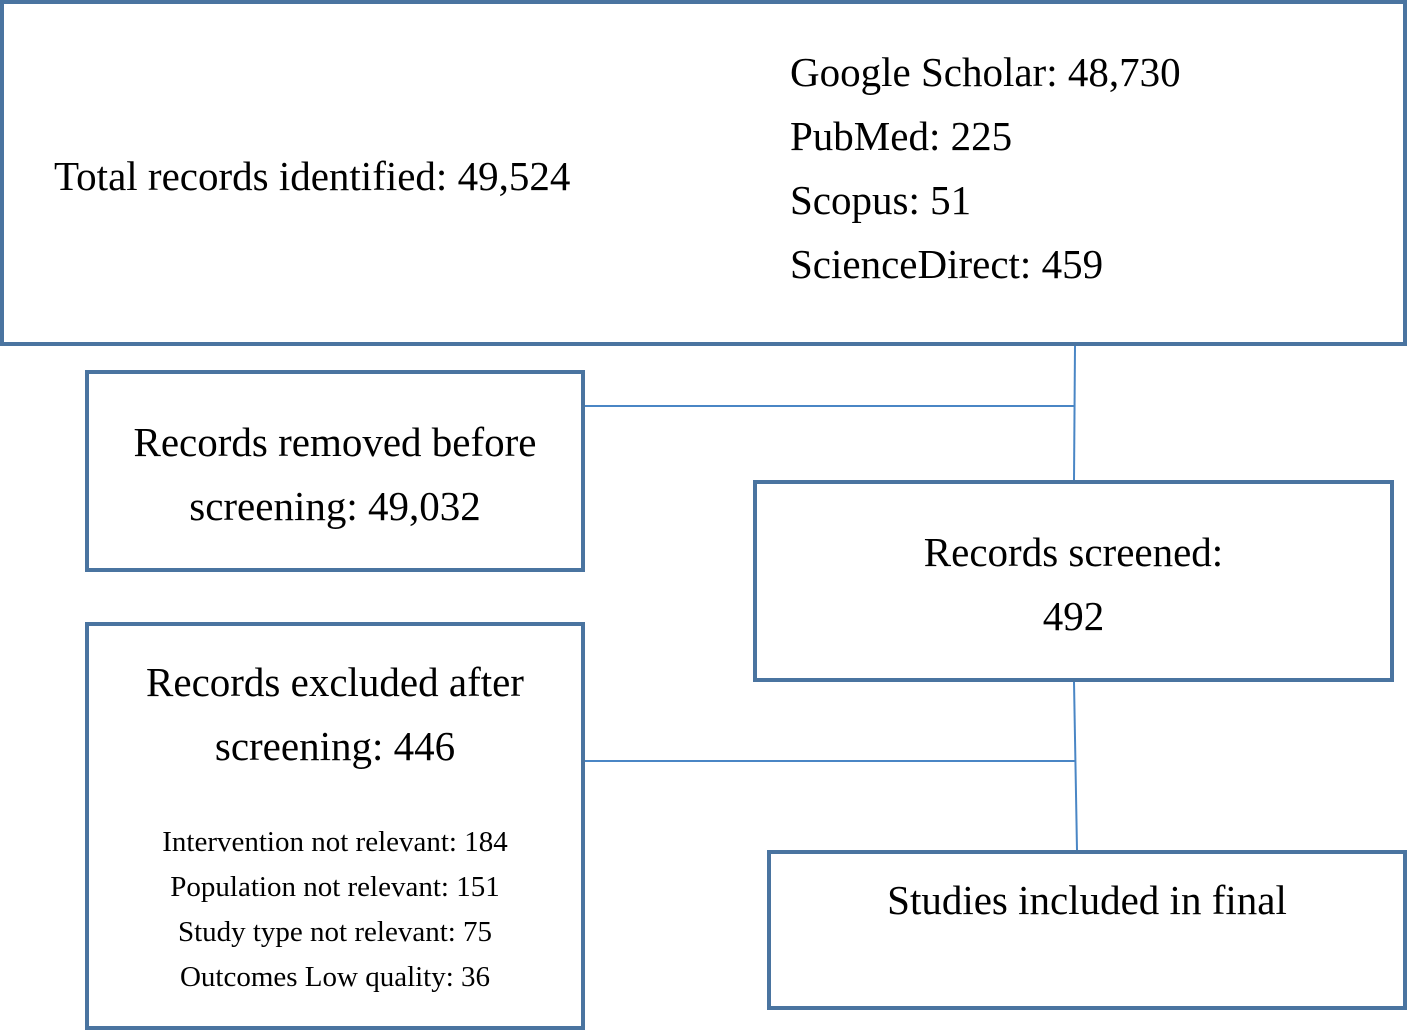  What do you see at coordinates (335, 977) in the screenshot?
I see `exclusion-reason-outcomes: Outcomes Low quality: 36` at bounding box center [335, 977].